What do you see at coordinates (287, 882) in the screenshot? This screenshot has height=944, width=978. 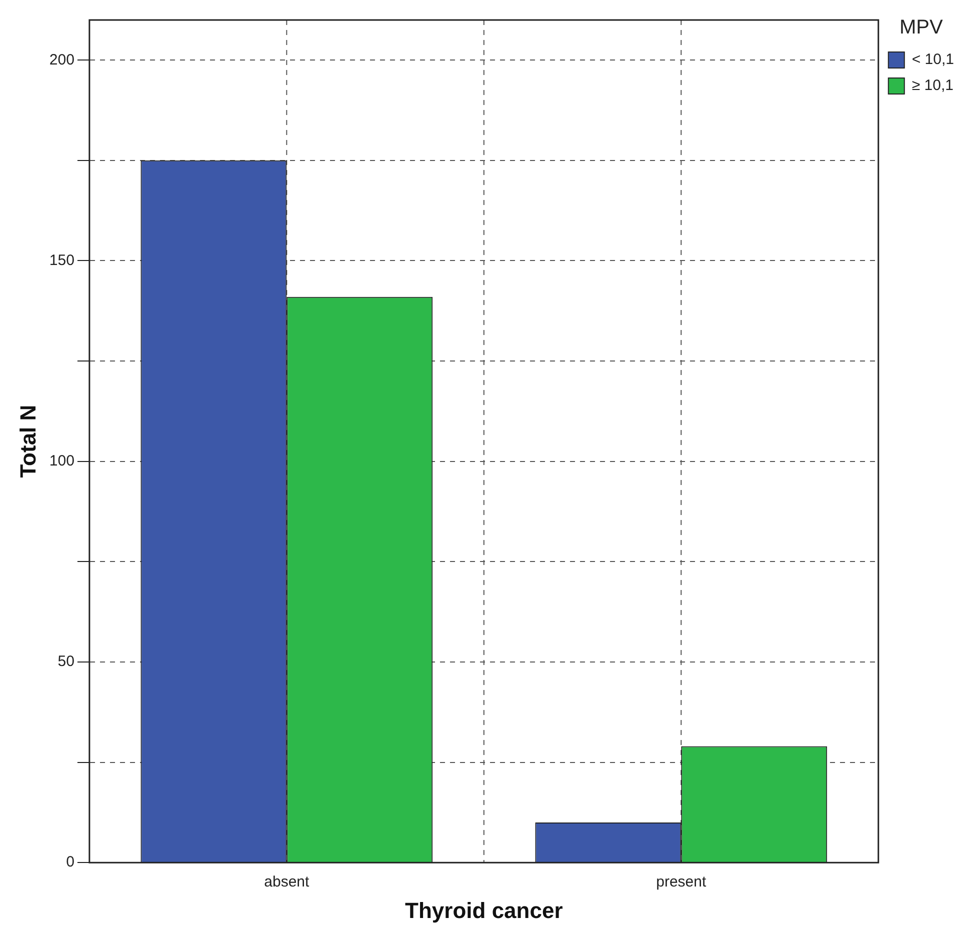 I see `x-tick-label: absent` at bounding box center [287, 882].